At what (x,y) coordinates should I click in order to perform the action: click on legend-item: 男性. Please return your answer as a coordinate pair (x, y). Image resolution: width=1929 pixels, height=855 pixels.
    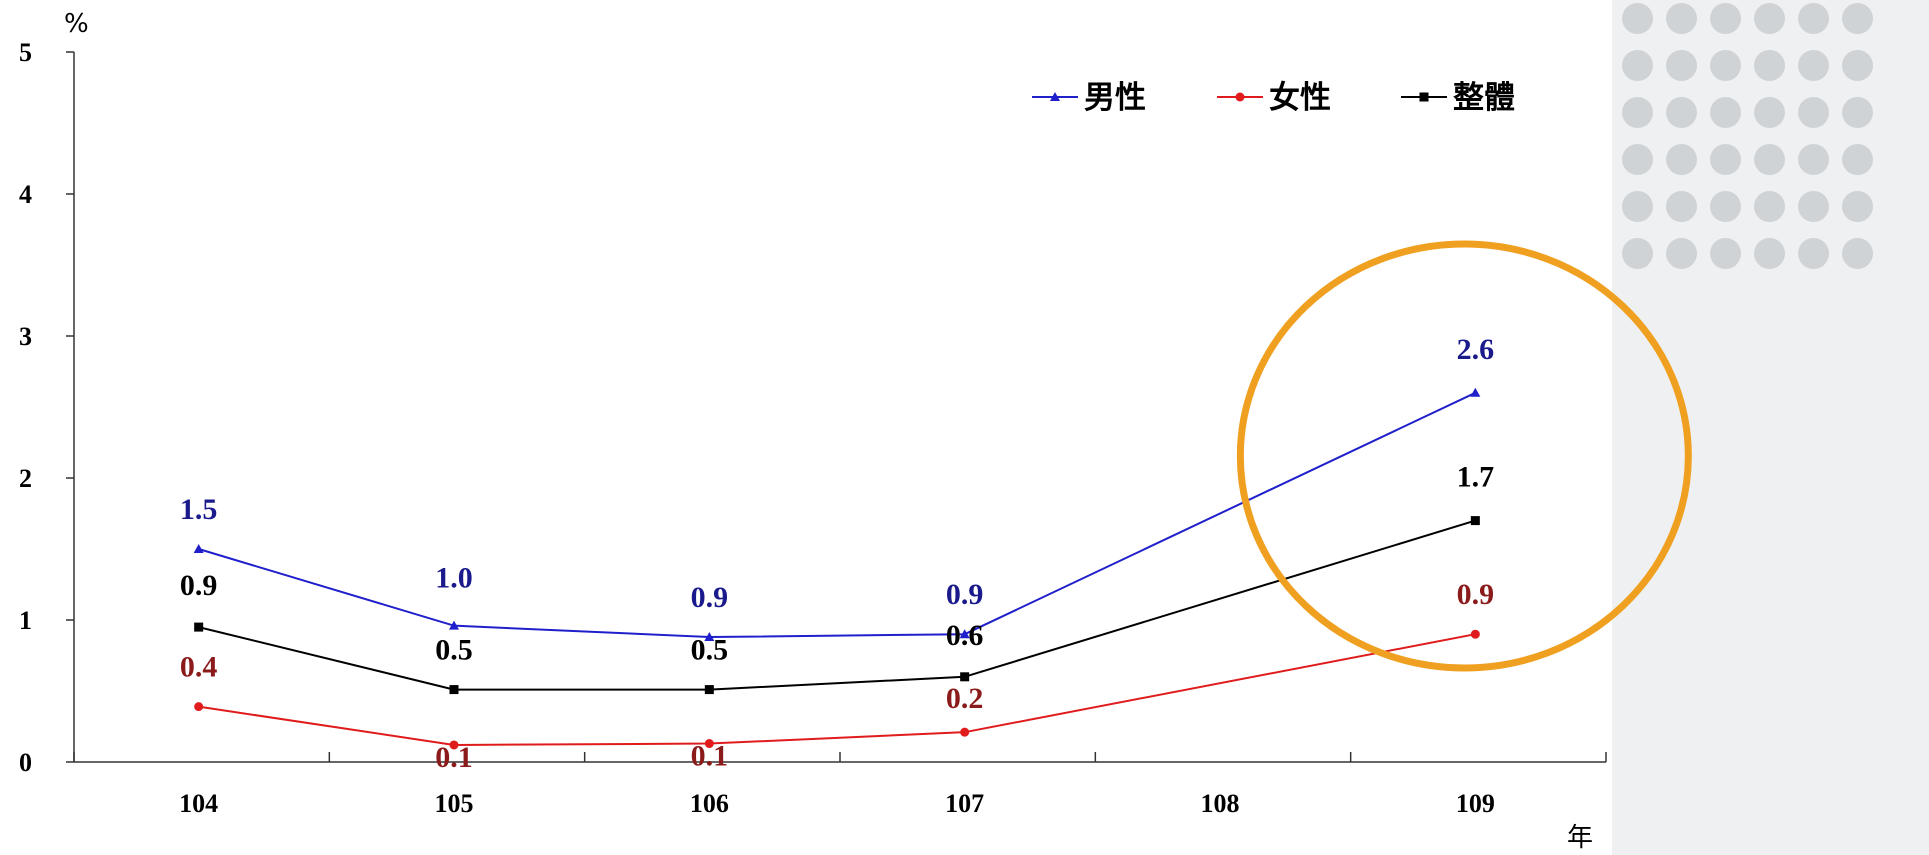
    Looking at the image, I should click on (1089, 98).